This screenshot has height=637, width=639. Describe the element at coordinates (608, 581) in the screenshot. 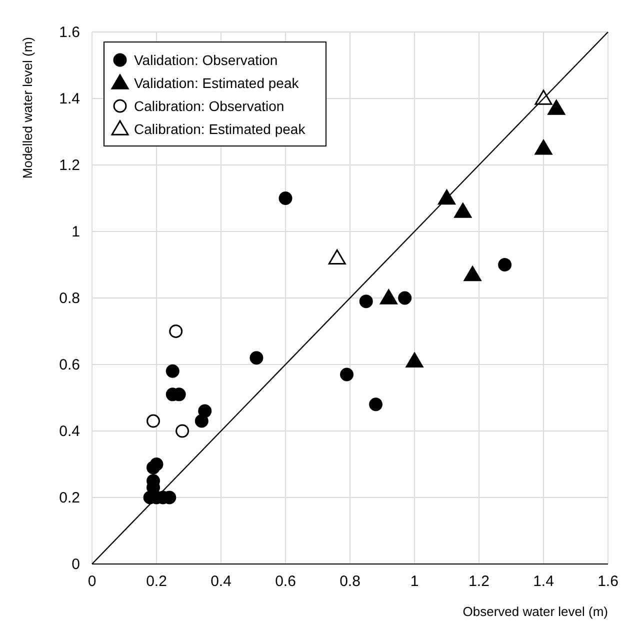

I see `x-tick-label: 1.6` at that location.